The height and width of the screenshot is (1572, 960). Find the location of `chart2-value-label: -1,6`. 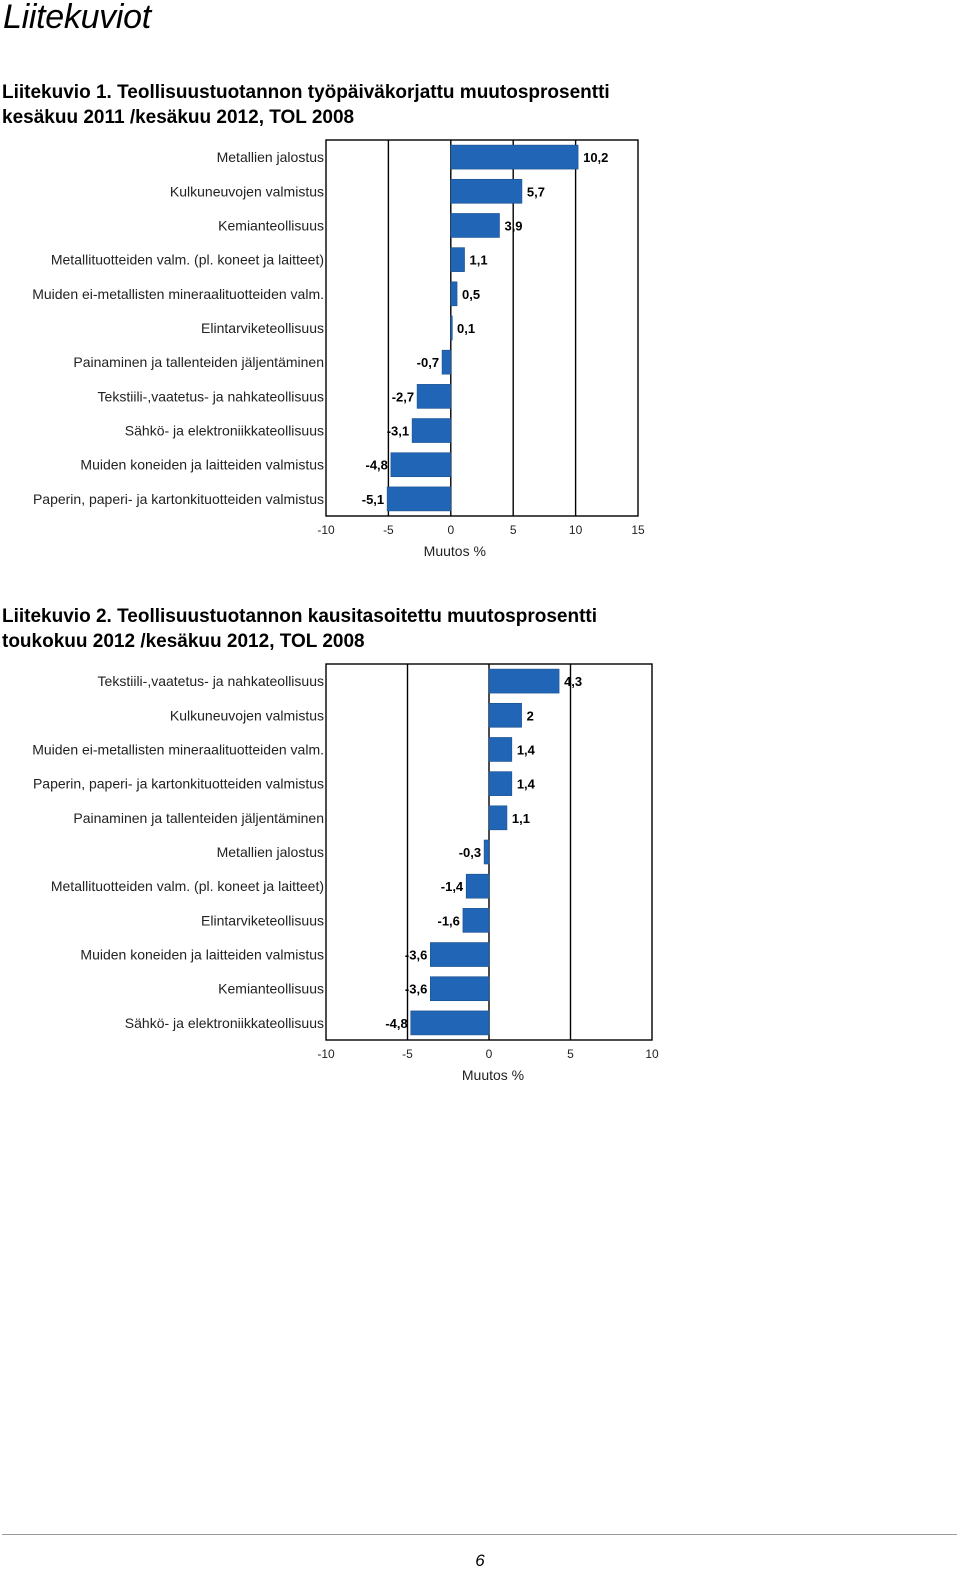

chart2-value-label: -1,6 is located at coordinates (449, 920).